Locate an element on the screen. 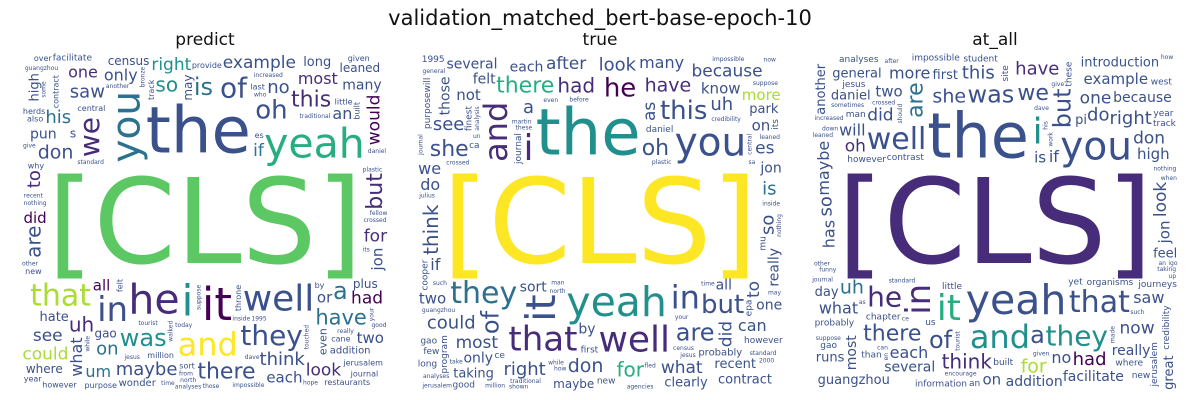  word-these: these is located at coordinates (1069, 73).